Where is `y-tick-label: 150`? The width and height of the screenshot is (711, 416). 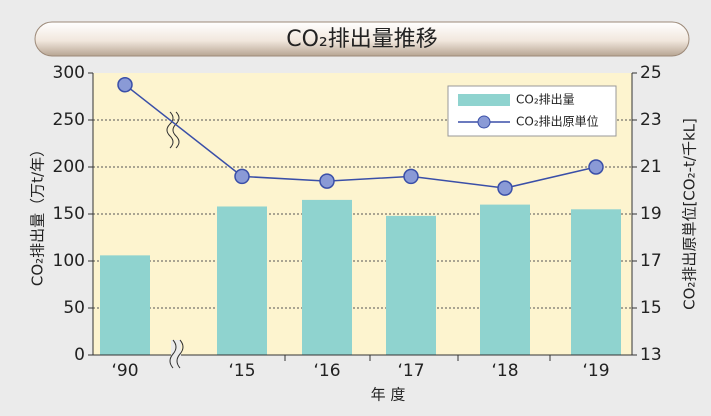 y-tick-label: 150 is located at coordinates (69, 214).